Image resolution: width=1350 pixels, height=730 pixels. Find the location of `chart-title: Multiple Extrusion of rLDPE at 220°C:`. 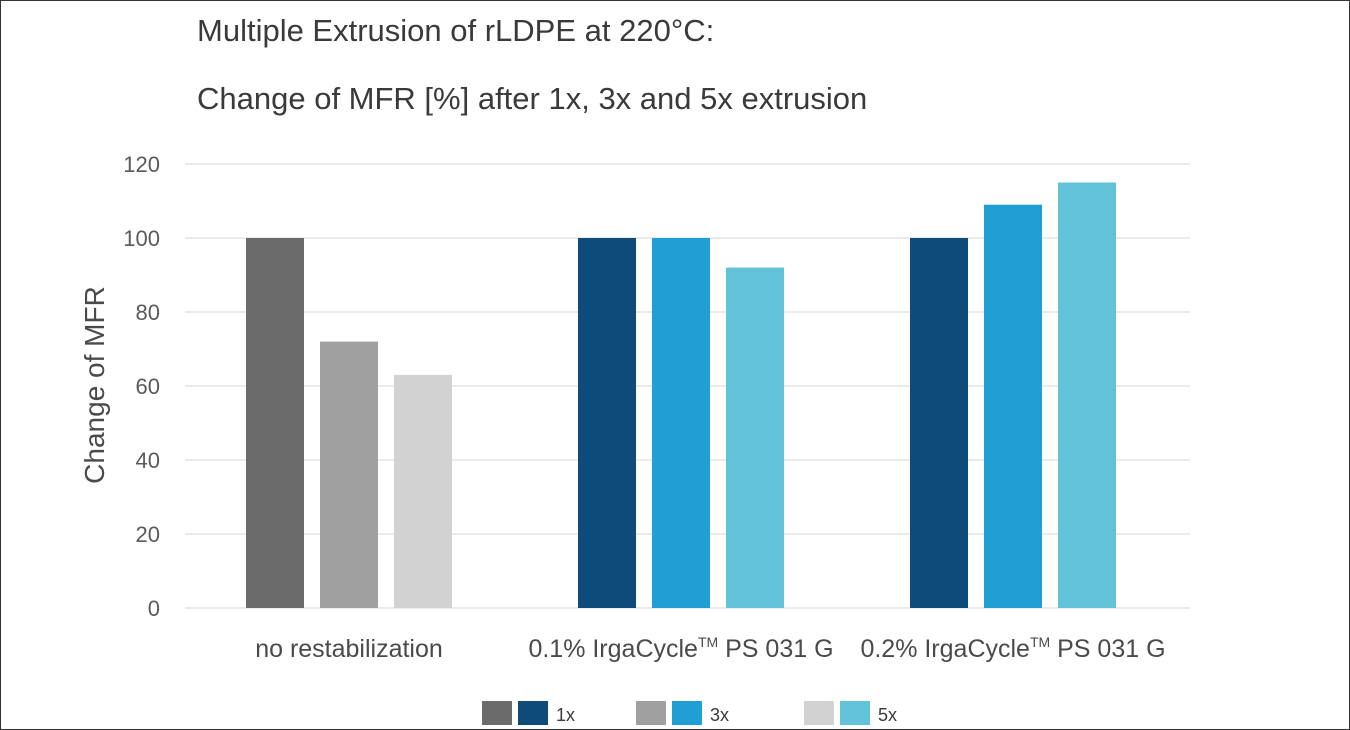

chart-title: Multiple Extrusion of rLDPE at 220°C: is located at coordinates (456, 30).